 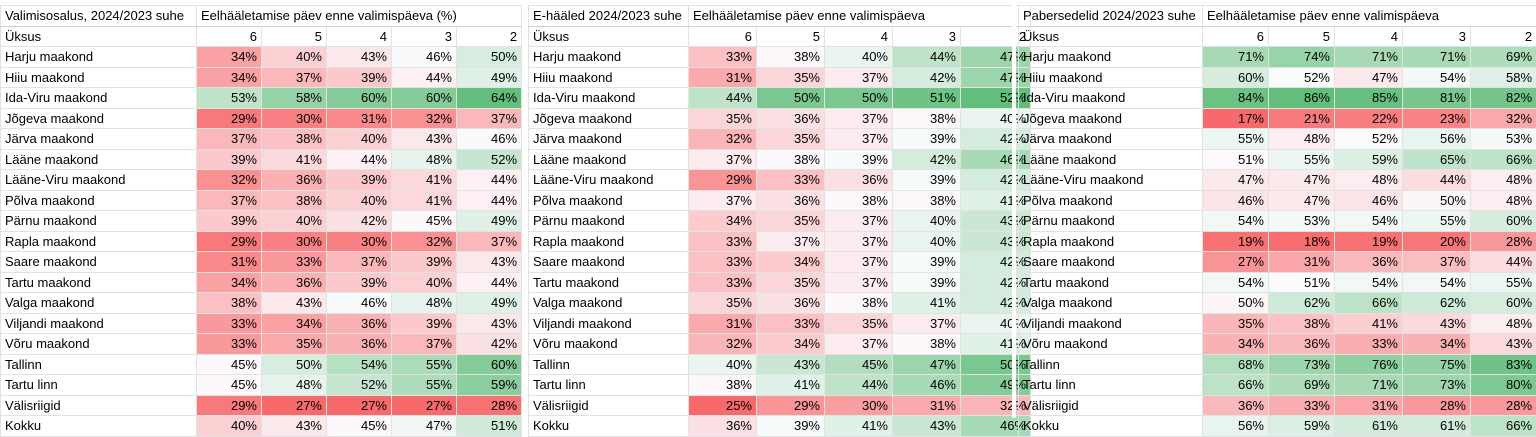 I want to click on row-label: Põlva maakond, so click(x=609, y=200).